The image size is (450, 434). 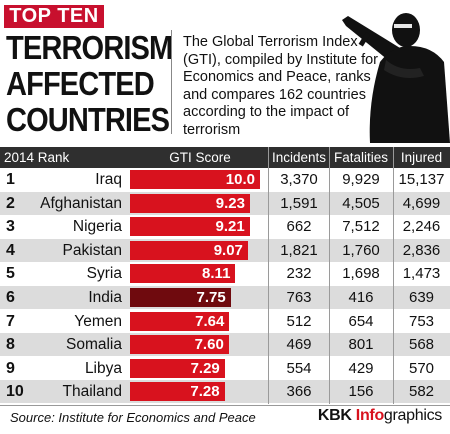 I want to click on table-row: 7 Yemen 7.64 512 654 753, so click(x=225, y=321).